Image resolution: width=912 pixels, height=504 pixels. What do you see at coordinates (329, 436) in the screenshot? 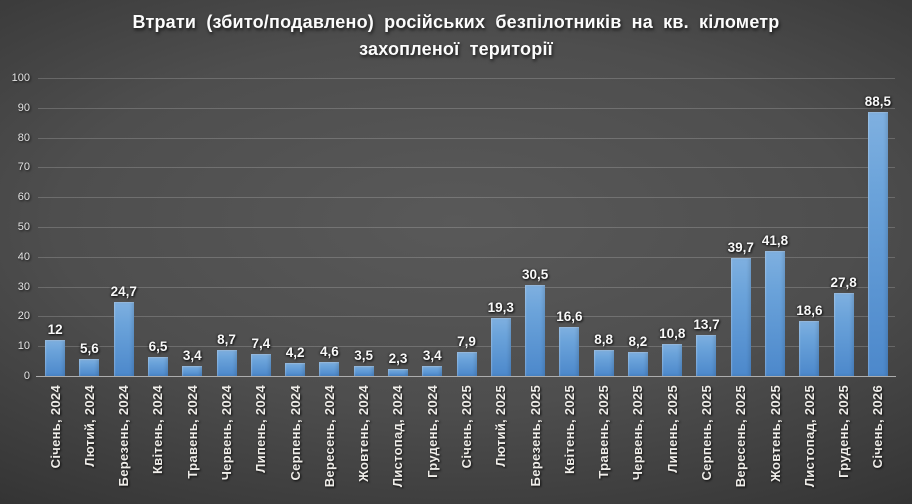
I see `category-label: Вересень, 2024` at bounding box center [329, 436].